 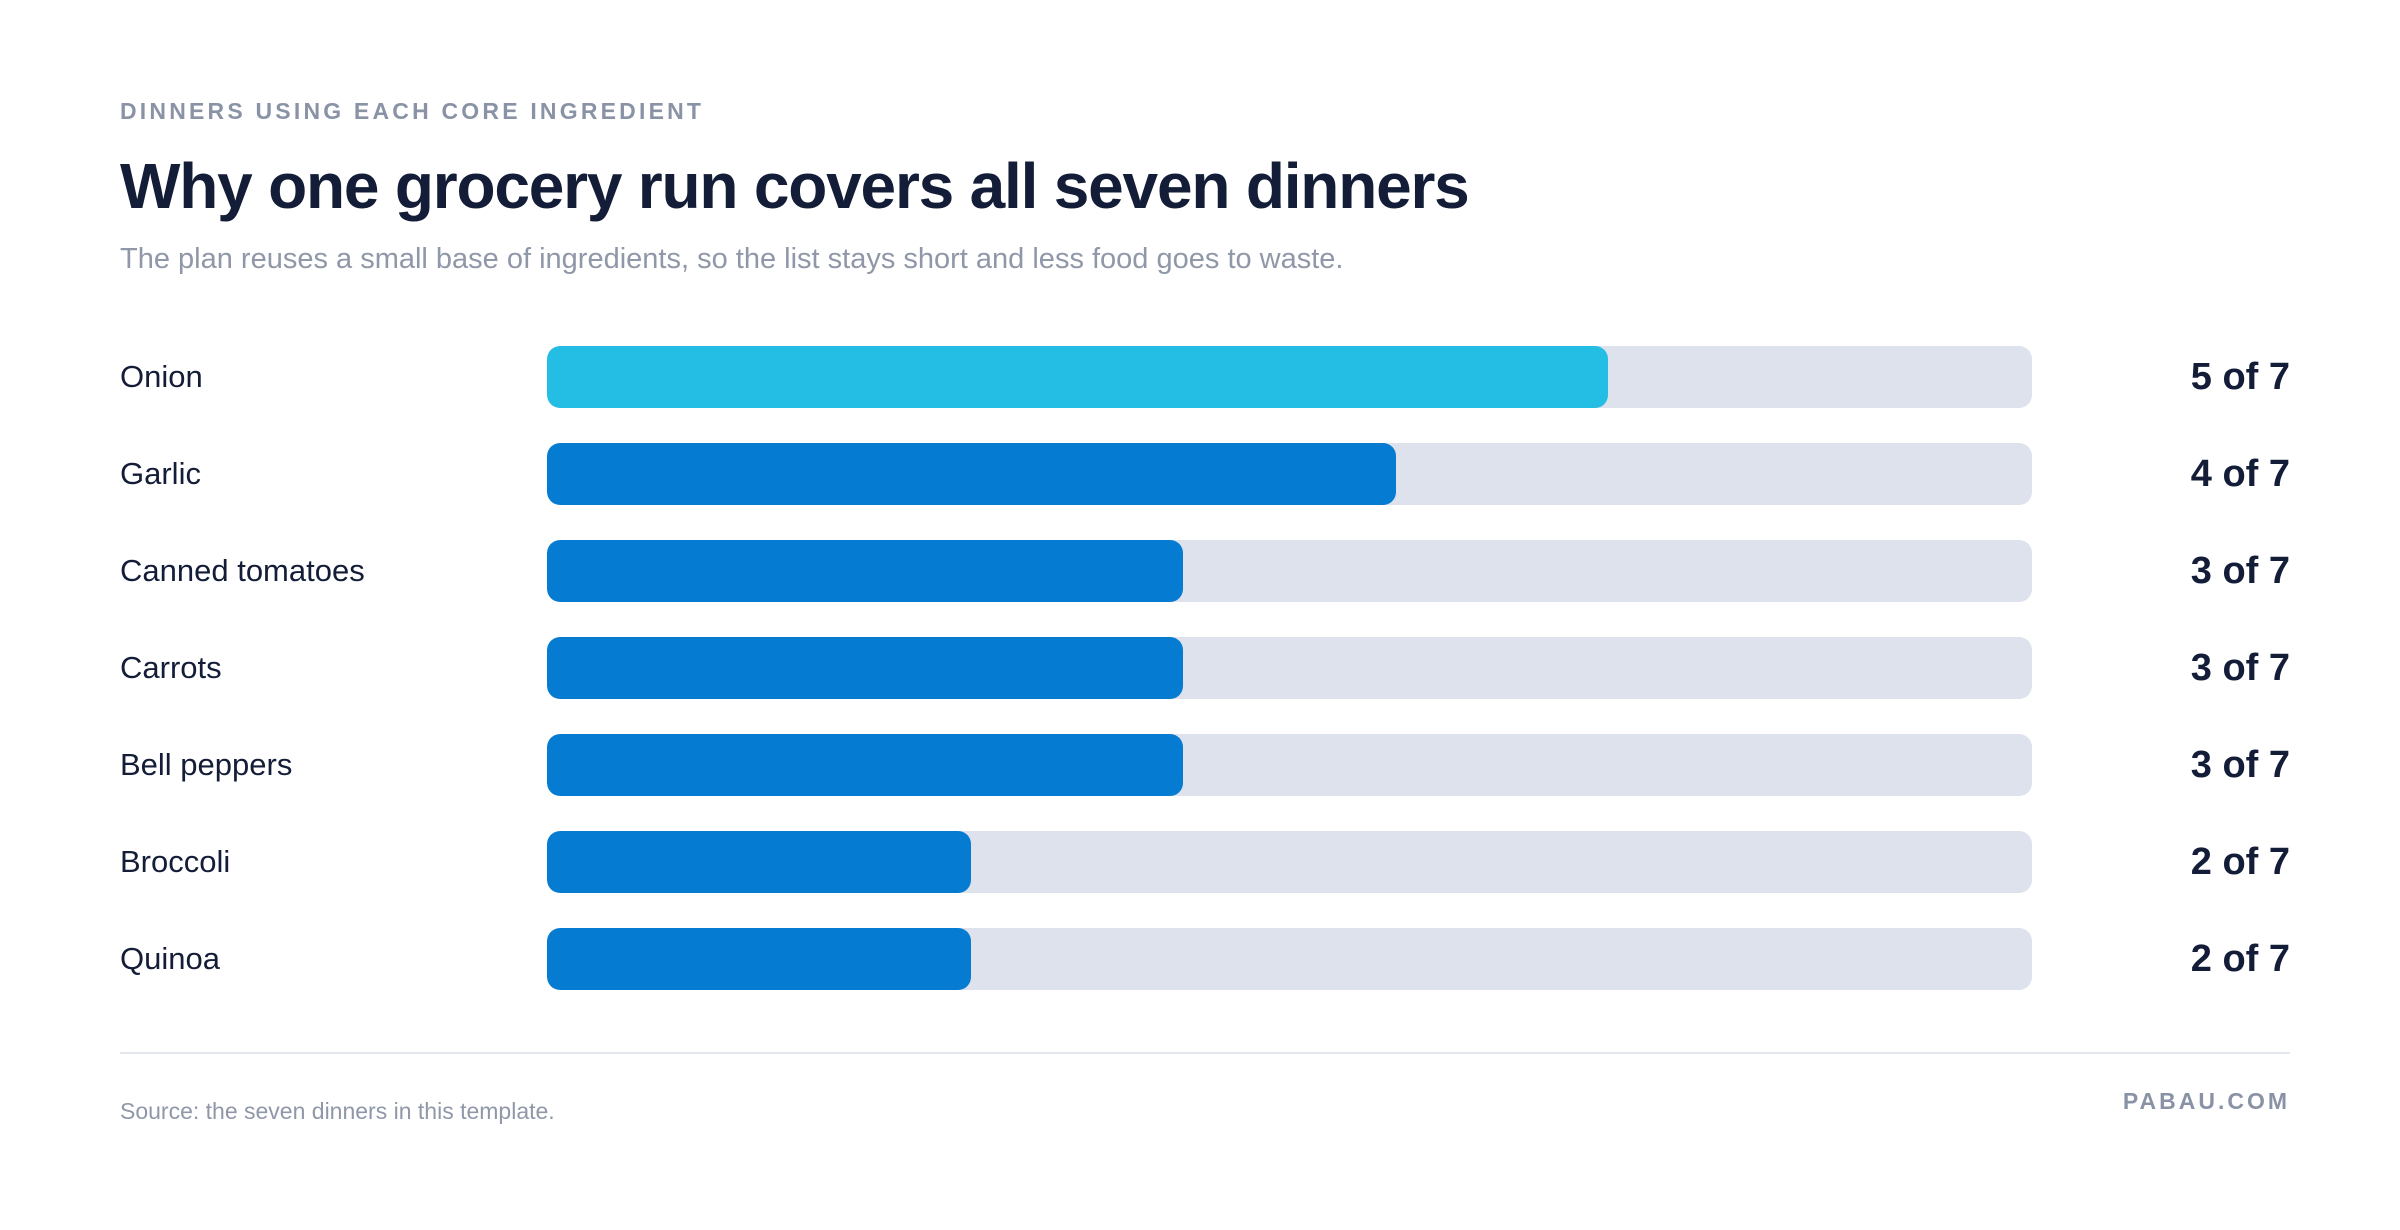 I want to click on bar-row: Canned tomatoes 3 of 7, so click(x=1205, y=571).